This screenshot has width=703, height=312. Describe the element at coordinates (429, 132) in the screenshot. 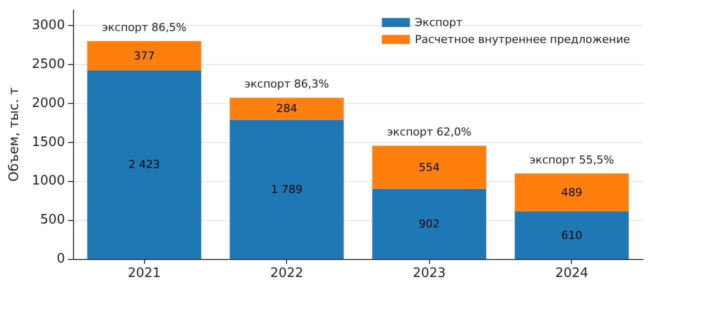

I see `annotation: экспорт 62,0%` at that location.